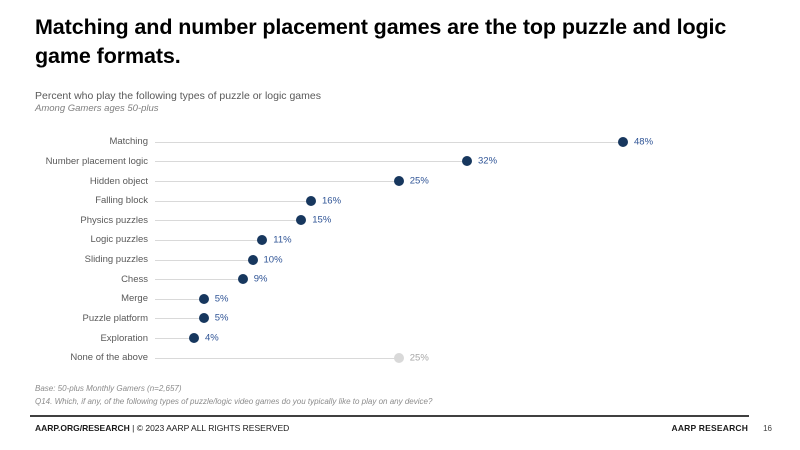 Image resolution: width=800 pixels, height=450 pixels. I want to click on footer-rights-label: | © 2023 AARP ALL RIGHTS RESERVED, so click(209, 428).